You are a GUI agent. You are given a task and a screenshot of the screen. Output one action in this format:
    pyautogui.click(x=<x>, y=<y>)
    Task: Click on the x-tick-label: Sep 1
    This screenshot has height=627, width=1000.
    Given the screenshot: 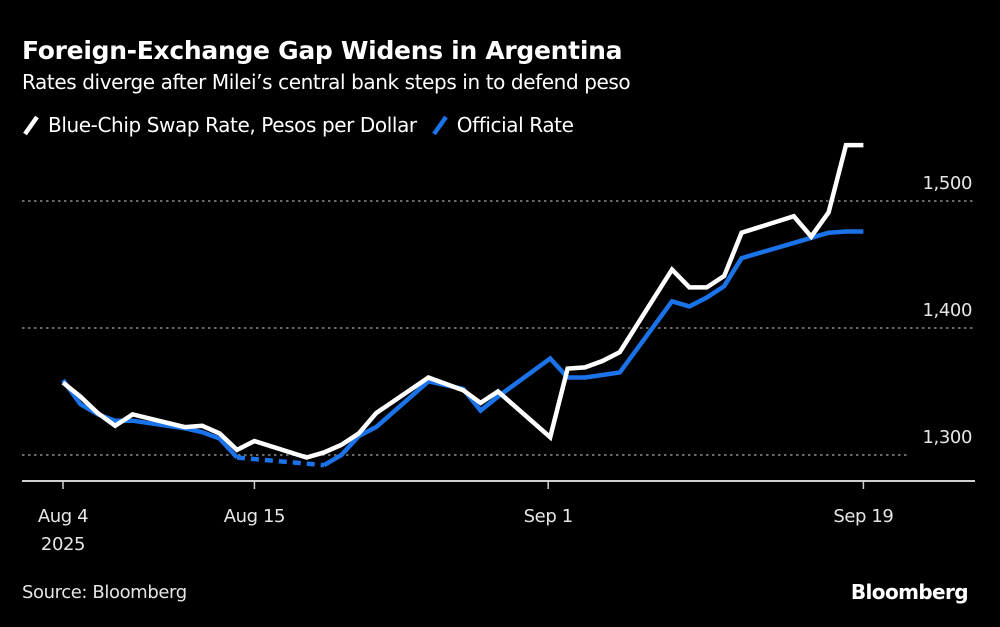 What is the action you would take?
    pyautogui.click(x=548, y=516)
    